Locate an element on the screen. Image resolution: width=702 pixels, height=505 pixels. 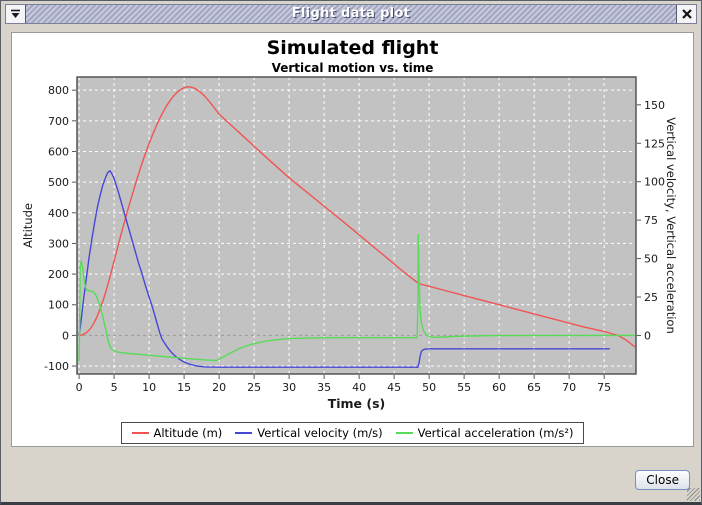
chart-subtitle: Vertical motion vs. time is located at coordinates (352, 68).